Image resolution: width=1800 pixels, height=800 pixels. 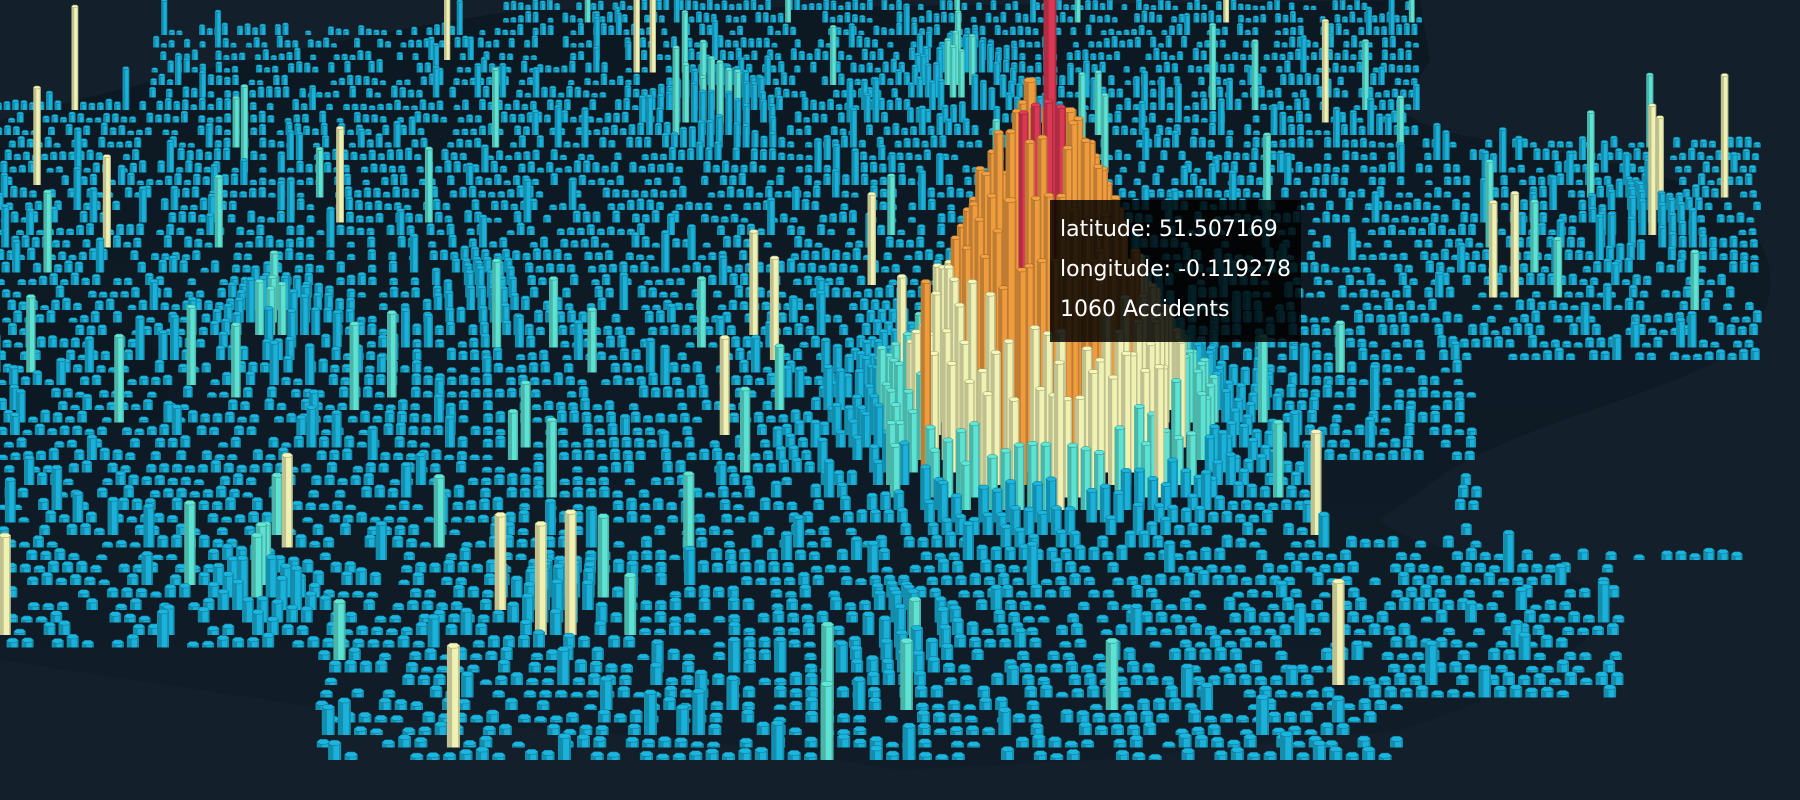 I want to click on hexagon-column, so click(x=1, y=106).